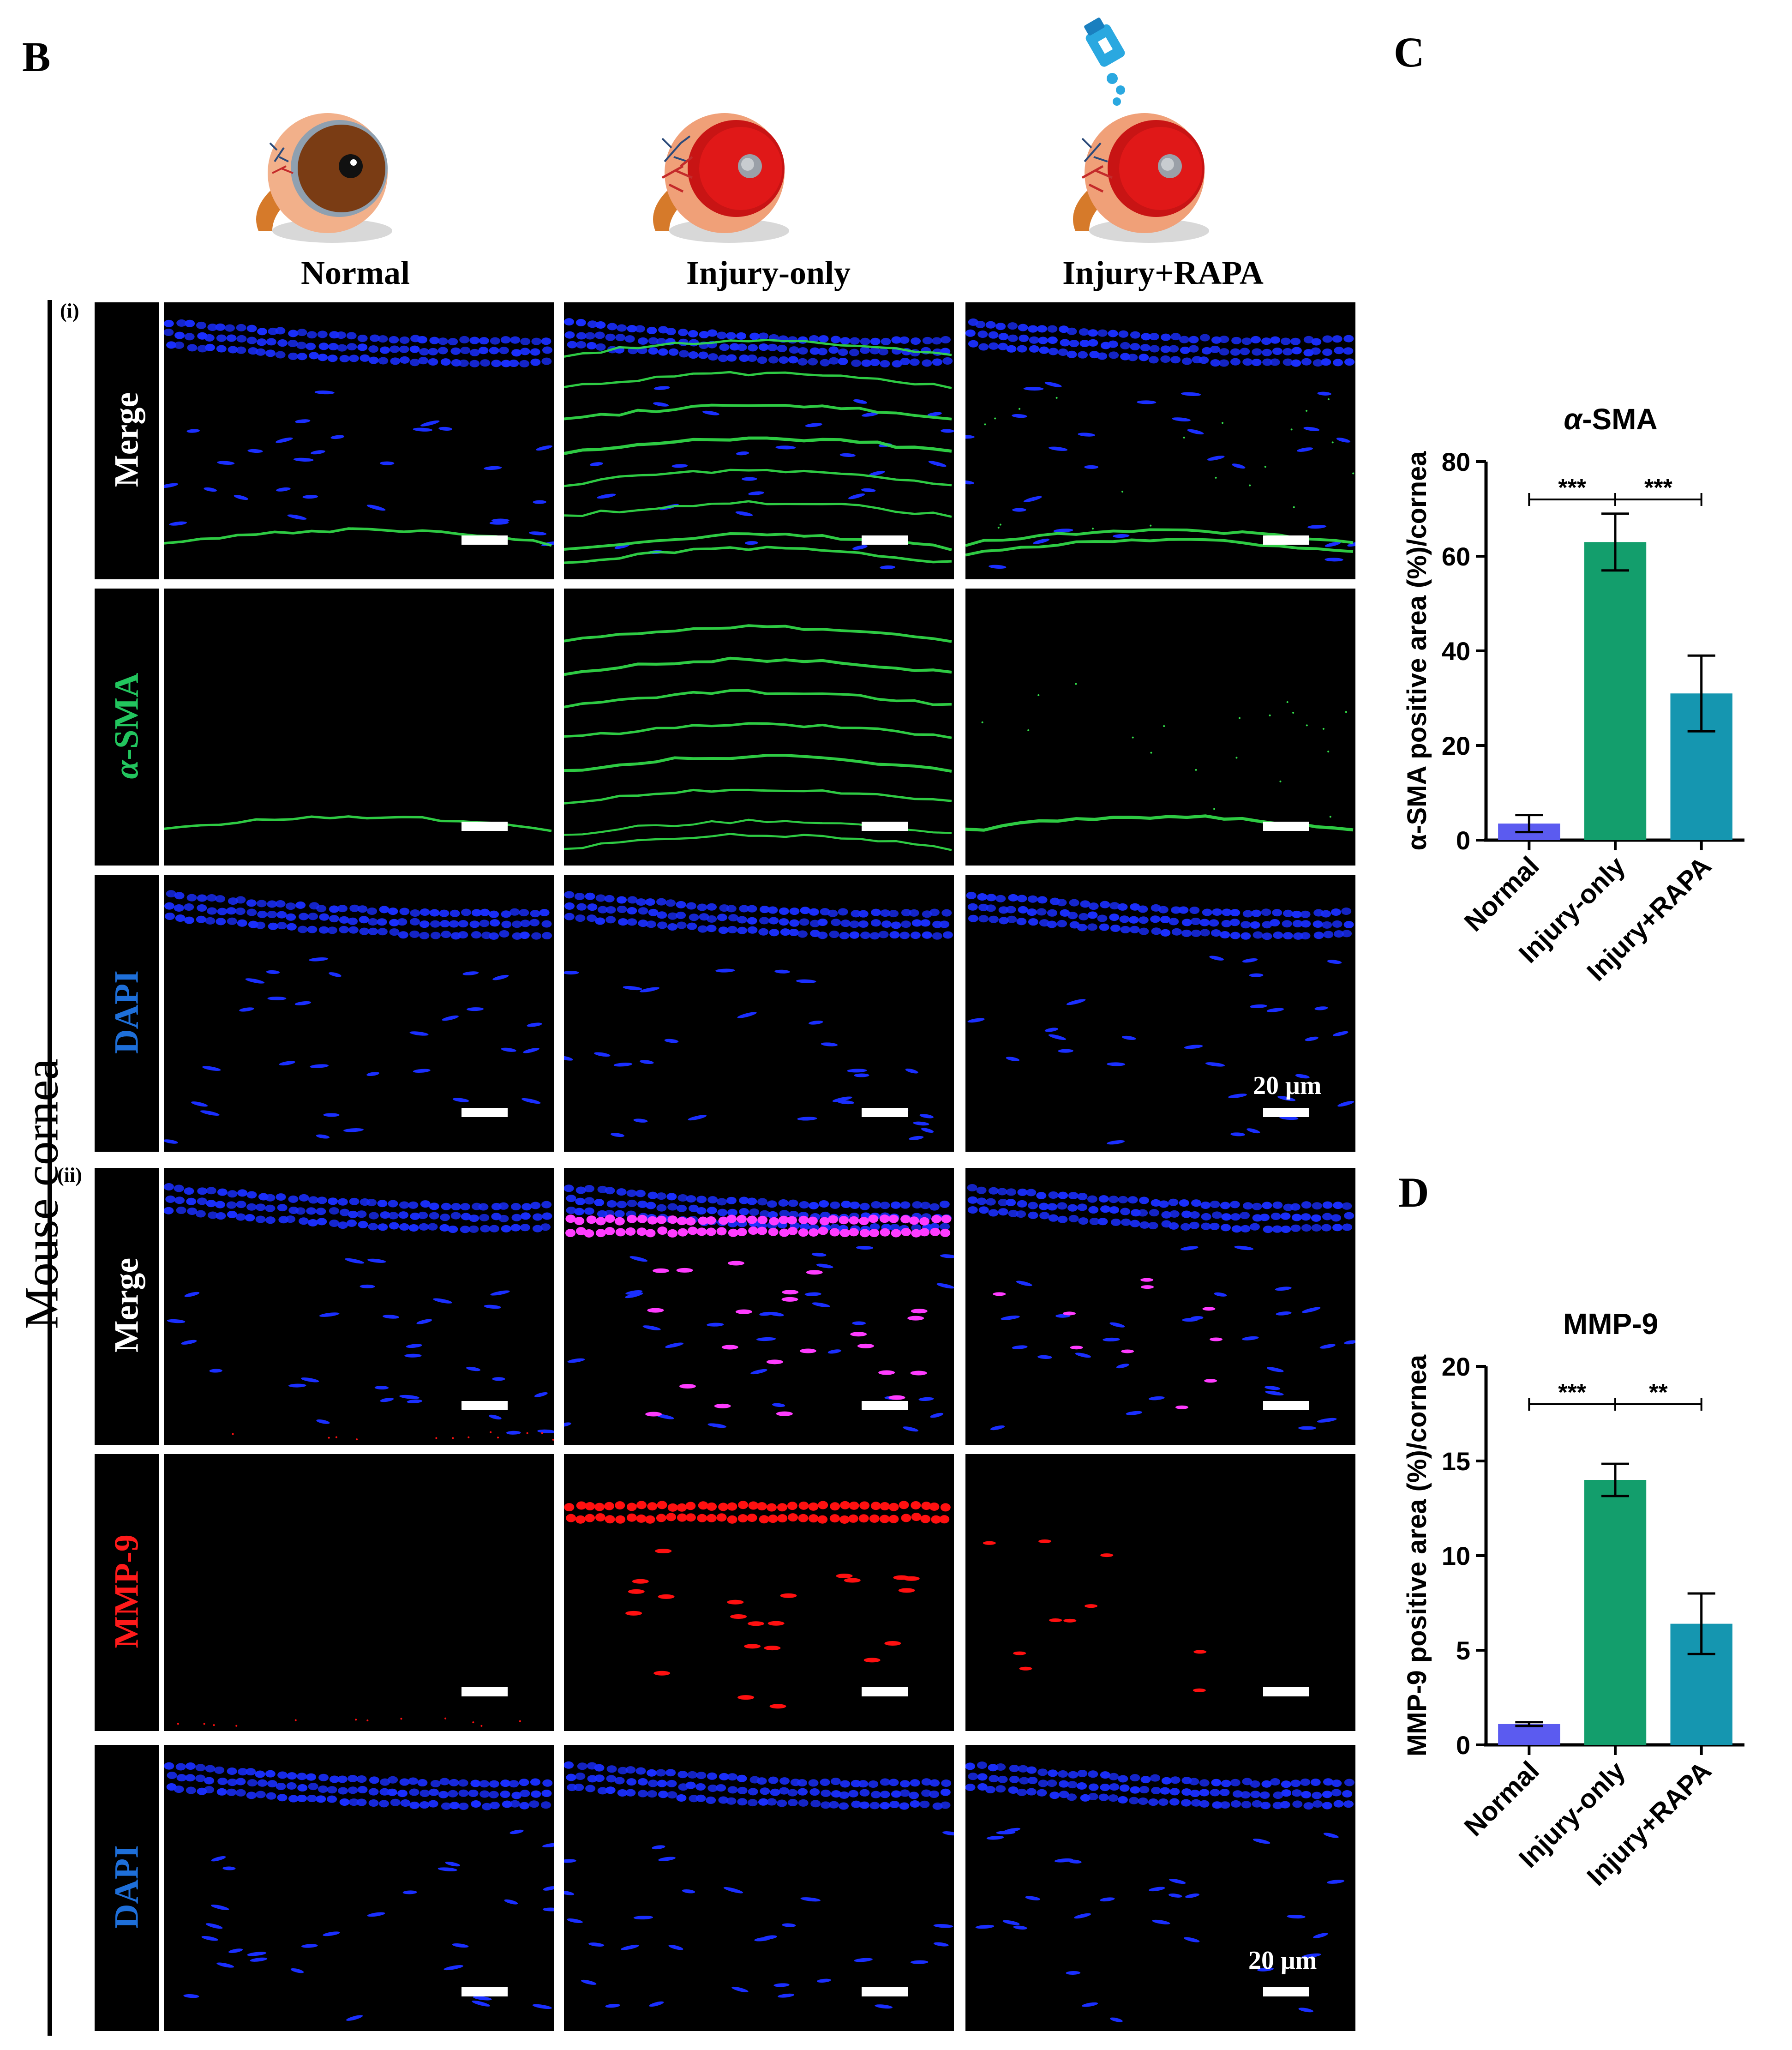  What do you see at coordinates (359, 1307) in the screenshot?
I see `micrograph-mergeM-normal` at bounding box center [359, 1307].